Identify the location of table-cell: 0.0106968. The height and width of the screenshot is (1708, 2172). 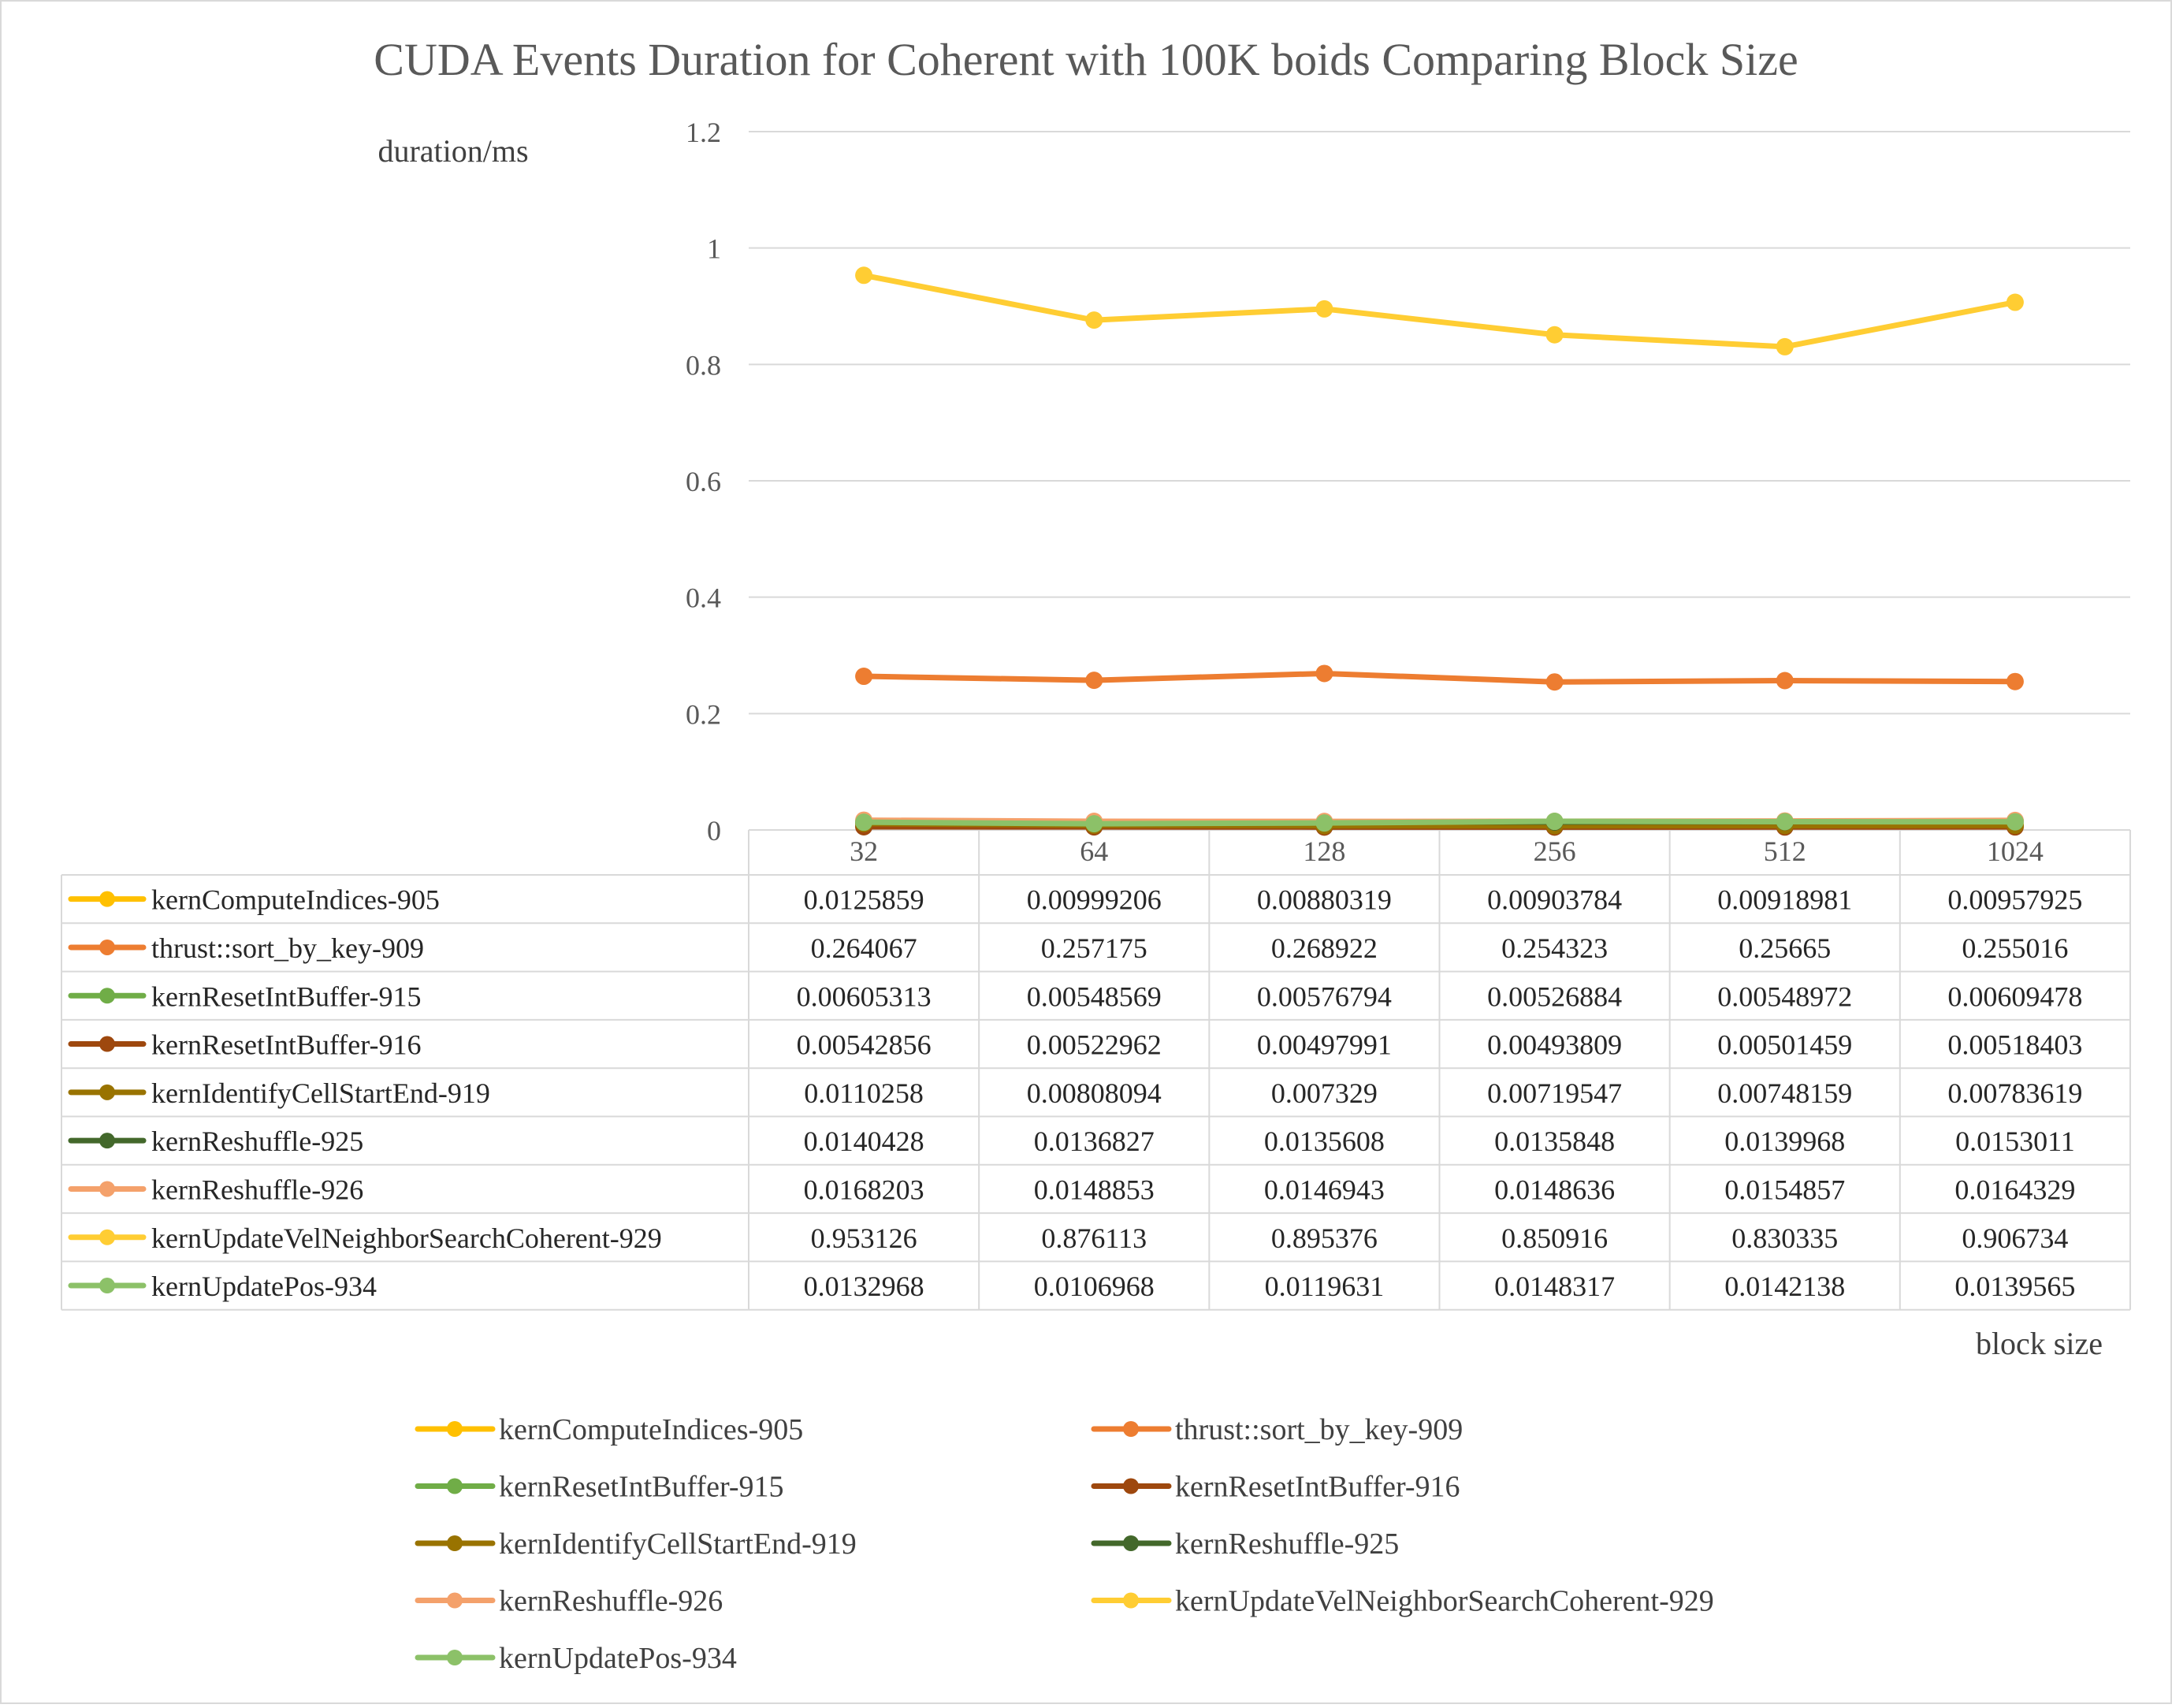
(1094, 1286).